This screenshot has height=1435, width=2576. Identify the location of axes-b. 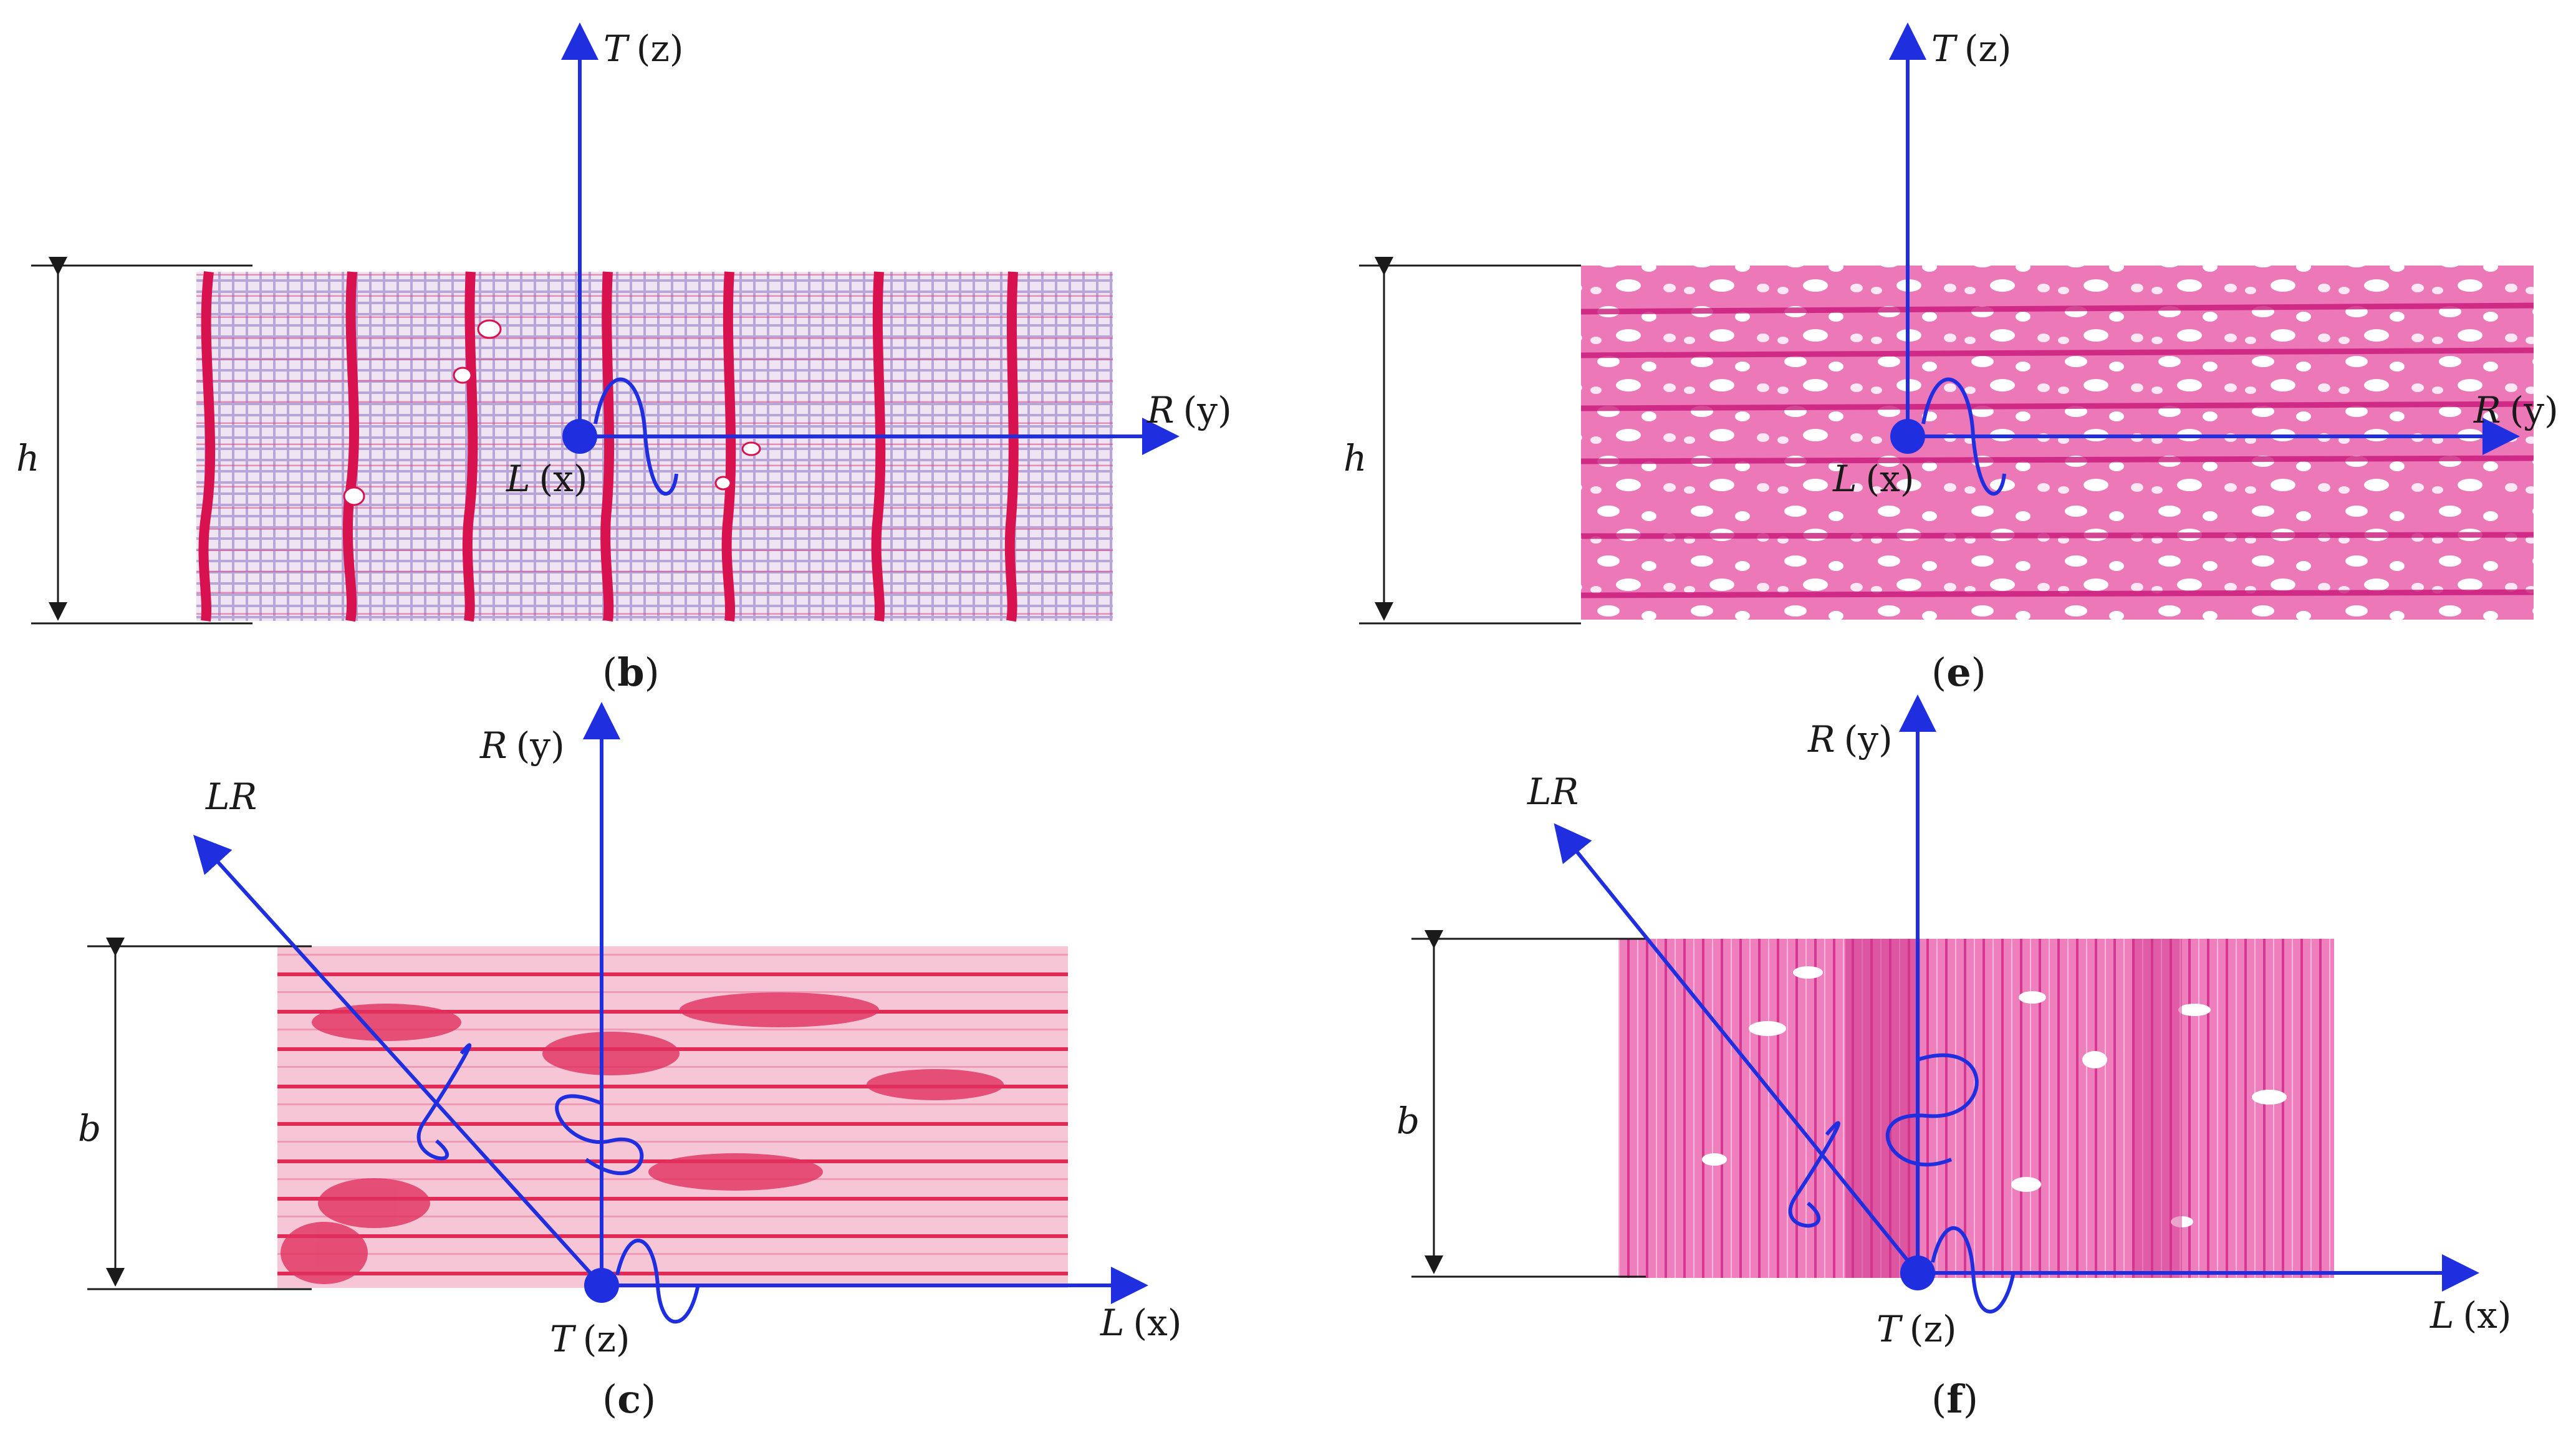
(870, 259).